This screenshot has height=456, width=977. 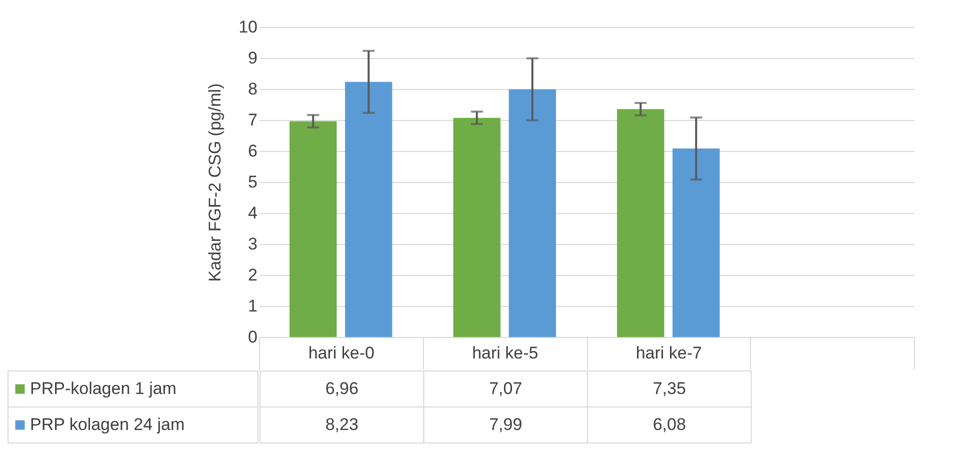 I want to click on legend-label: PRP kolagen 24 jam, so click(x=107, y=424).